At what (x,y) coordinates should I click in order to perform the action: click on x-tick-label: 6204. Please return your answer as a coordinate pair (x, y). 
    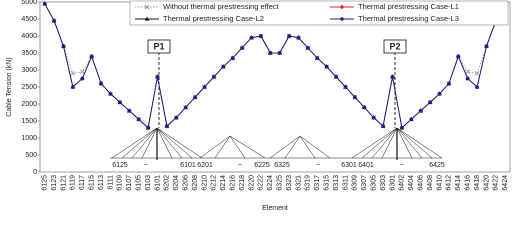
    Looking at the image, I should click on (176, 183).